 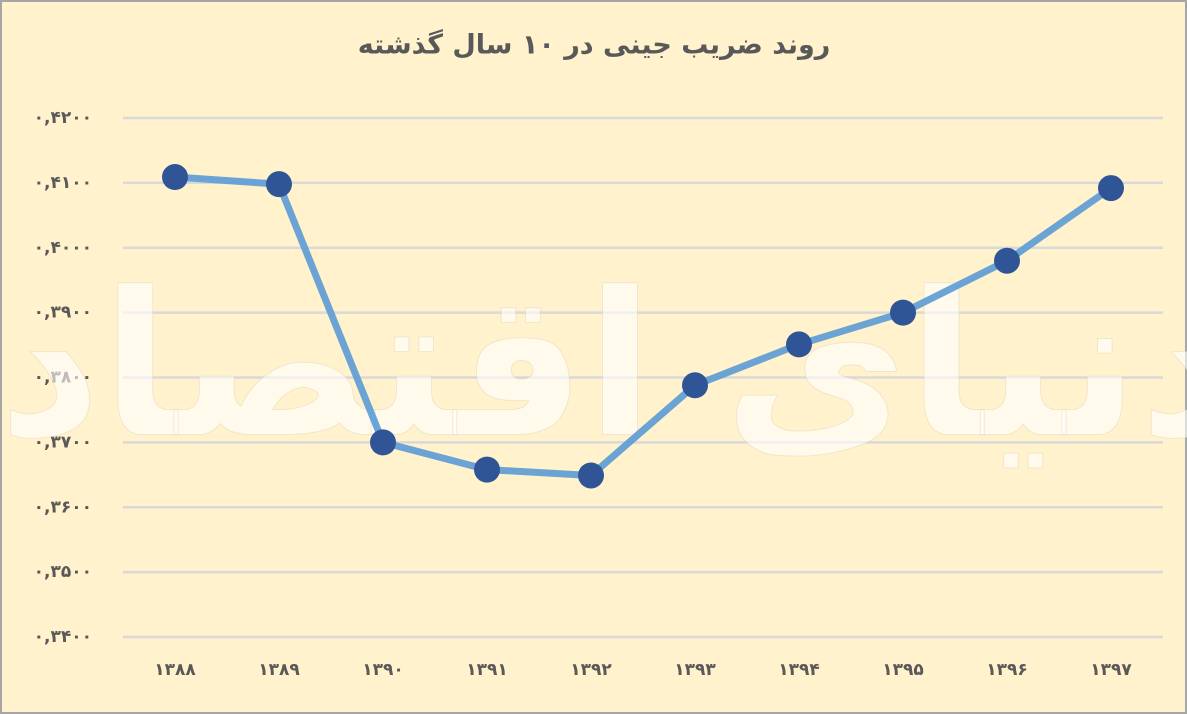 What do you see at coordinates (175, 670) in the screenshot?
I see `x-tick-label: ۱۳۸۸` at bounding box center [175, 670].